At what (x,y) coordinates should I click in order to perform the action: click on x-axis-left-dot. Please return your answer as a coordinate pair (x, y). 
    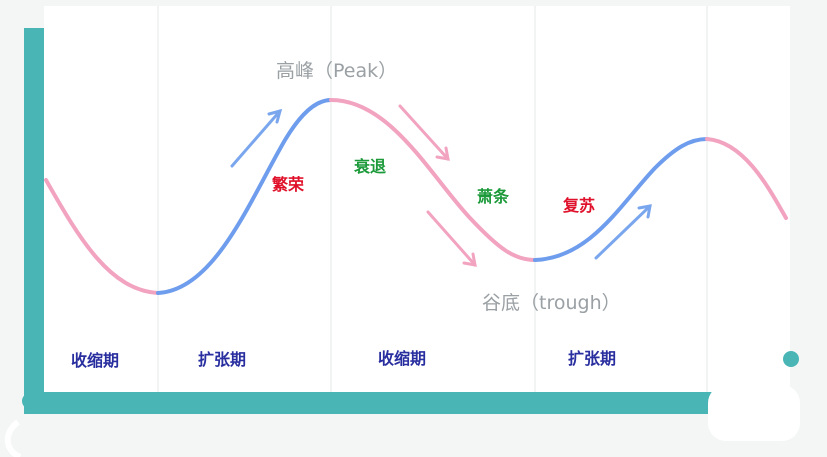
    Looking at the image, I should click on (30, 401).